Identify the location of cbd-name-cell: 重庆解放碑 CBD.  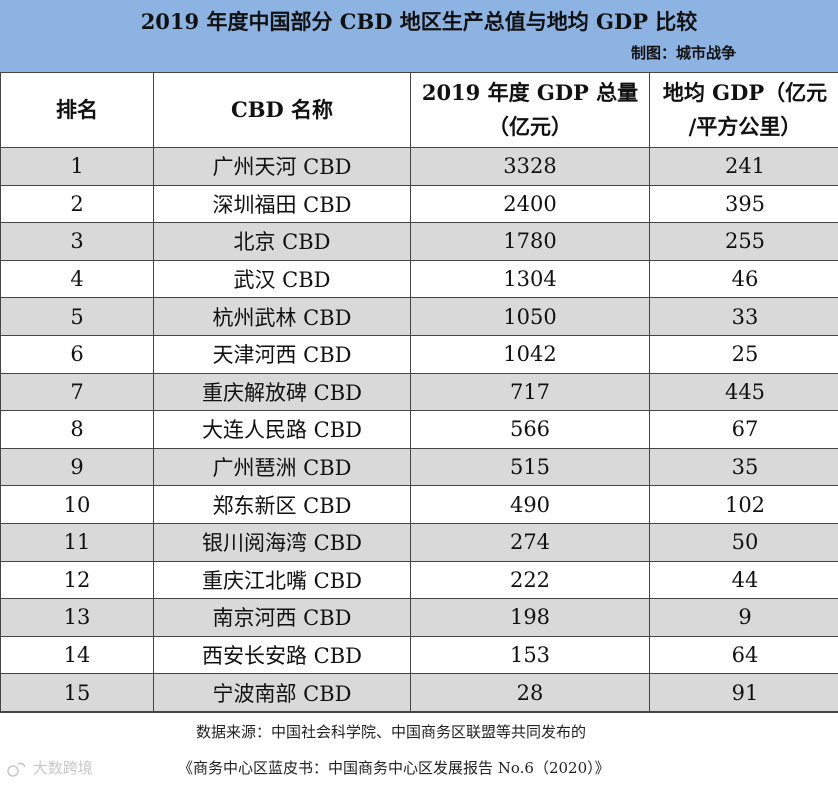
(282, 392).